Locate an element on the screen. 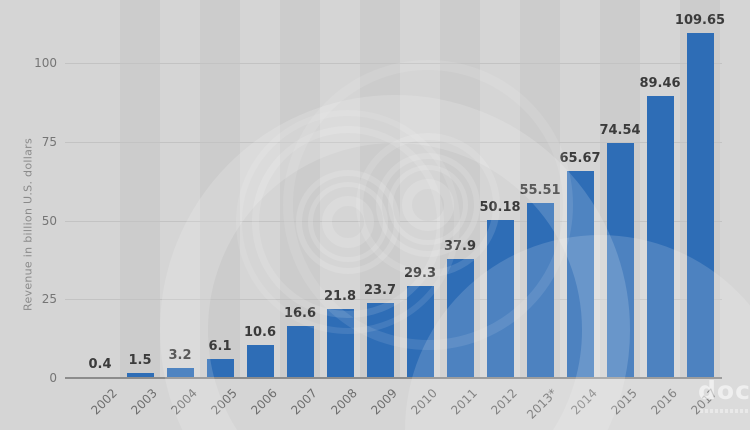  x-tick-label: 2011 is located at coordinates (464, 402).